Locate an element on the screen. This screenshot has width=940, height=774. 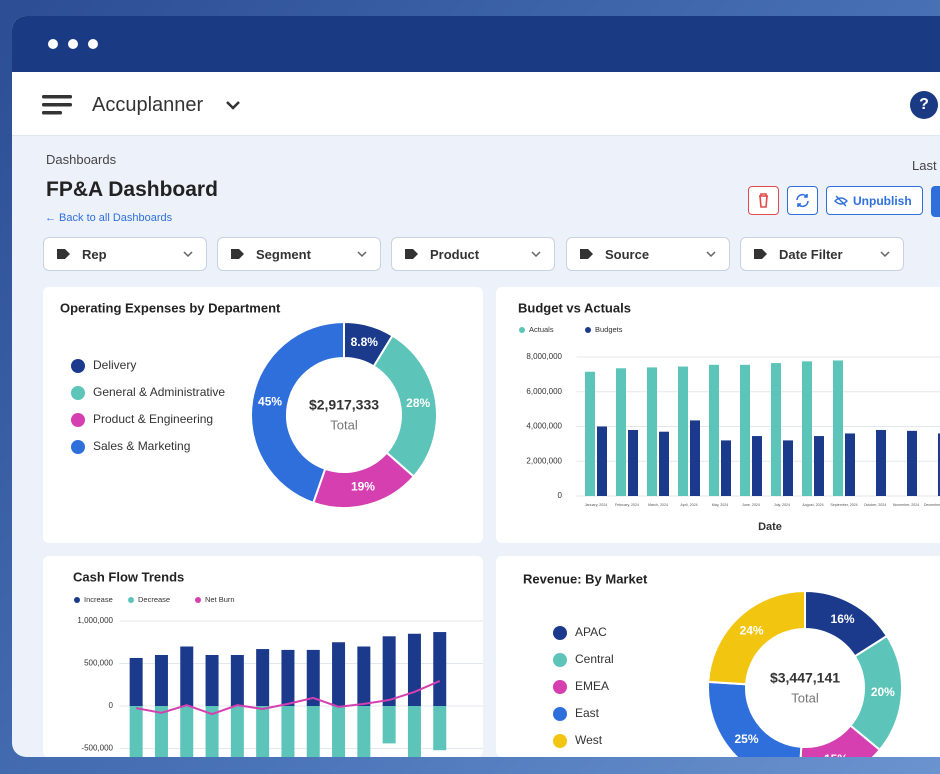
chart-title: Budget vs Actuals is located at coordinates (574, 307).